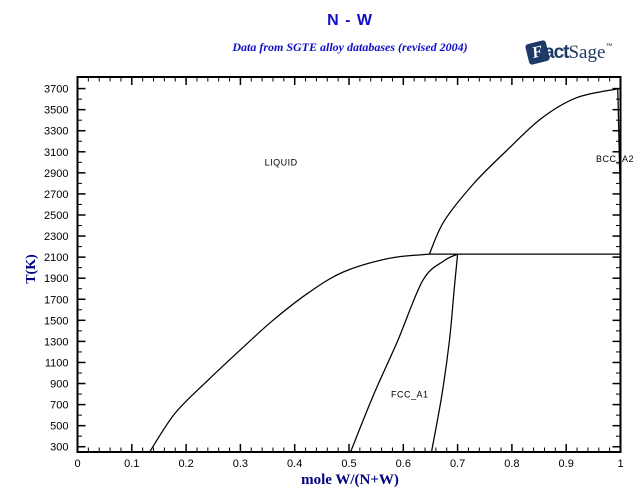 This screenshot has width=640, height=504. What do you see at coordinates (404, 353) in the screenshot?
I see `phase-boundary-fcc-left-boundary` at bounding box center [404, 353].